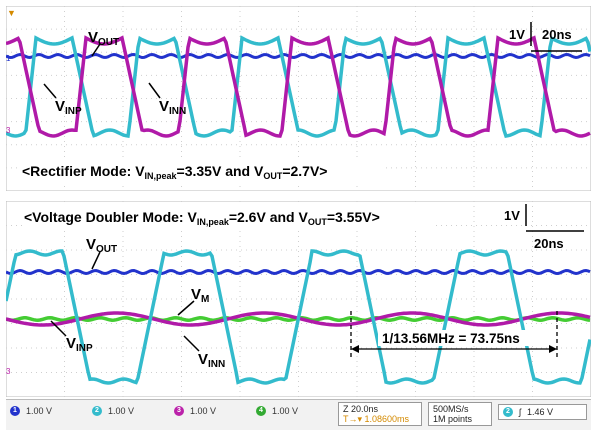  I want to click on ch1-setting: 1 1.00 V, so click(31, 410).